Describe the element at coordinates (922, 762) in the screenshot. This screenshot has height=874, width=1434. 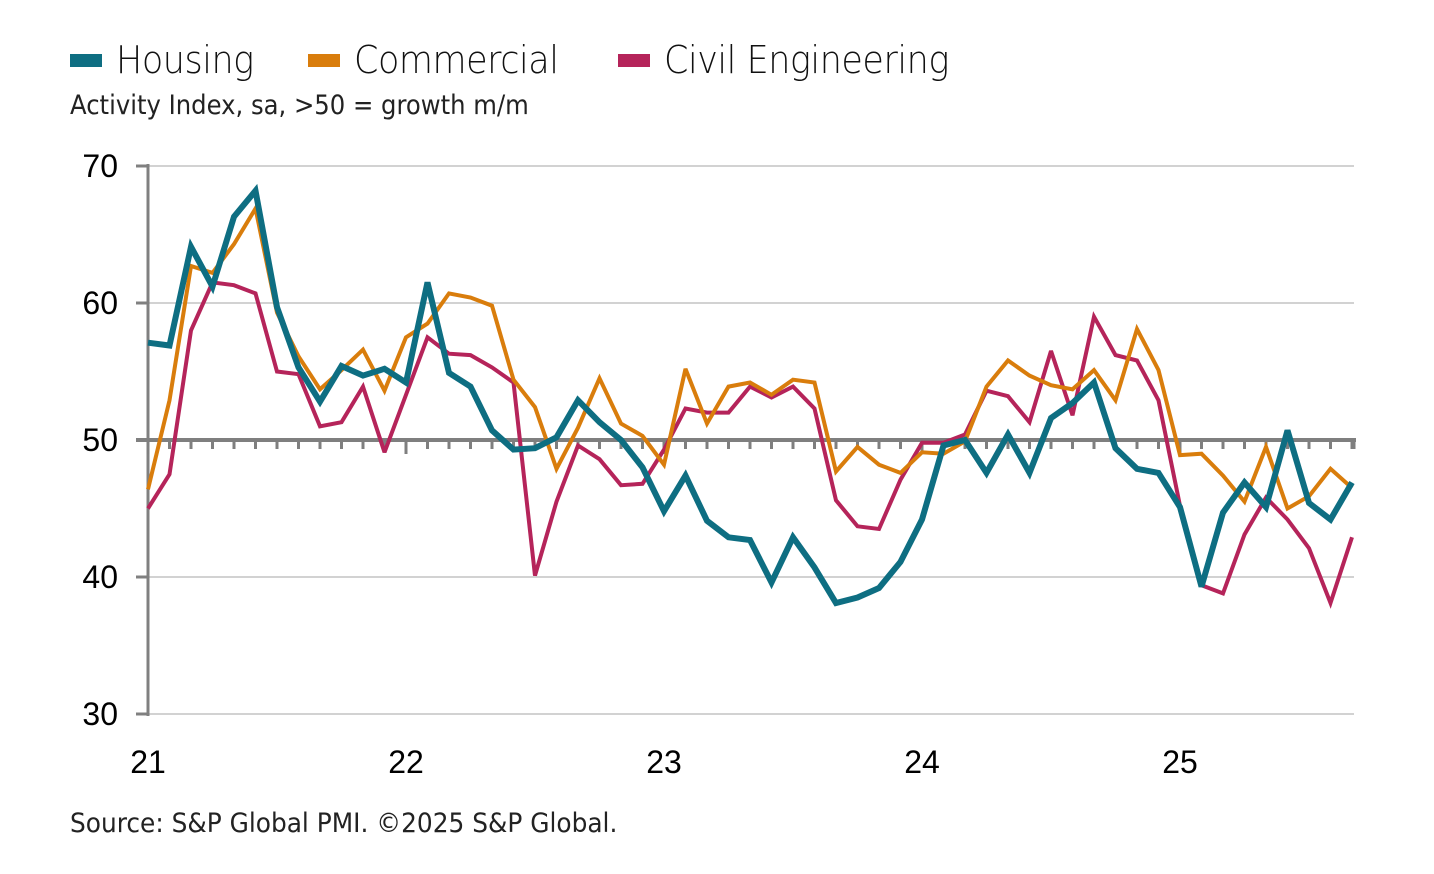
I see `x-tick-label: 24` at that location.